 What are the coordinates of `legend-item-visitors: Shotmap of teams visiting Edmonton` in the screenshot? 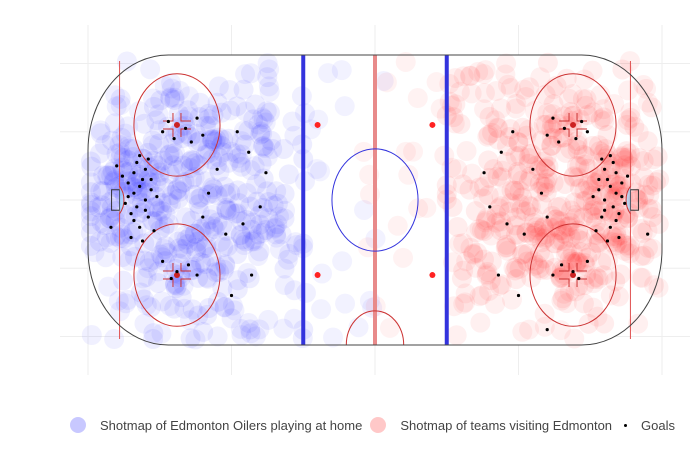 It's located at (491, 425).